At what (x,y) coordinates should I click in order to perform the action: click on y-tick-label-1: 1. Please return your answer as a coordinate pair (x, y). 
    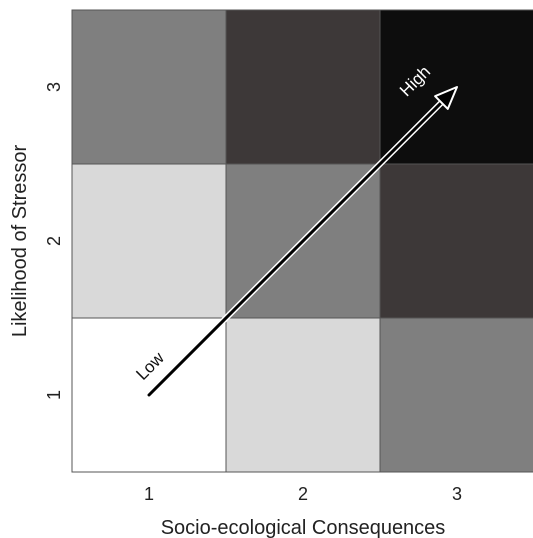
    Looking at the image, I should click on (54, 395).